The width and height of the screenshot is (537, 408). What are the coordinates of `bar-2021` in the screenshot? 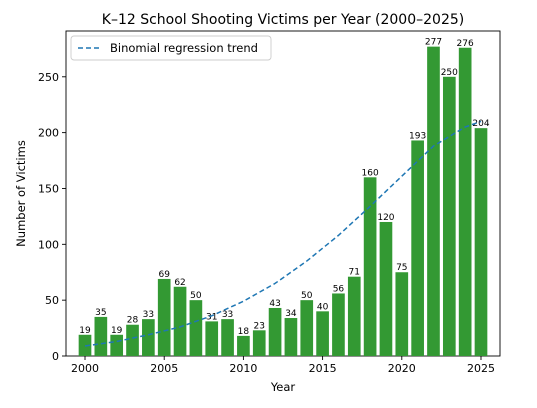 It's located at (417, 248).